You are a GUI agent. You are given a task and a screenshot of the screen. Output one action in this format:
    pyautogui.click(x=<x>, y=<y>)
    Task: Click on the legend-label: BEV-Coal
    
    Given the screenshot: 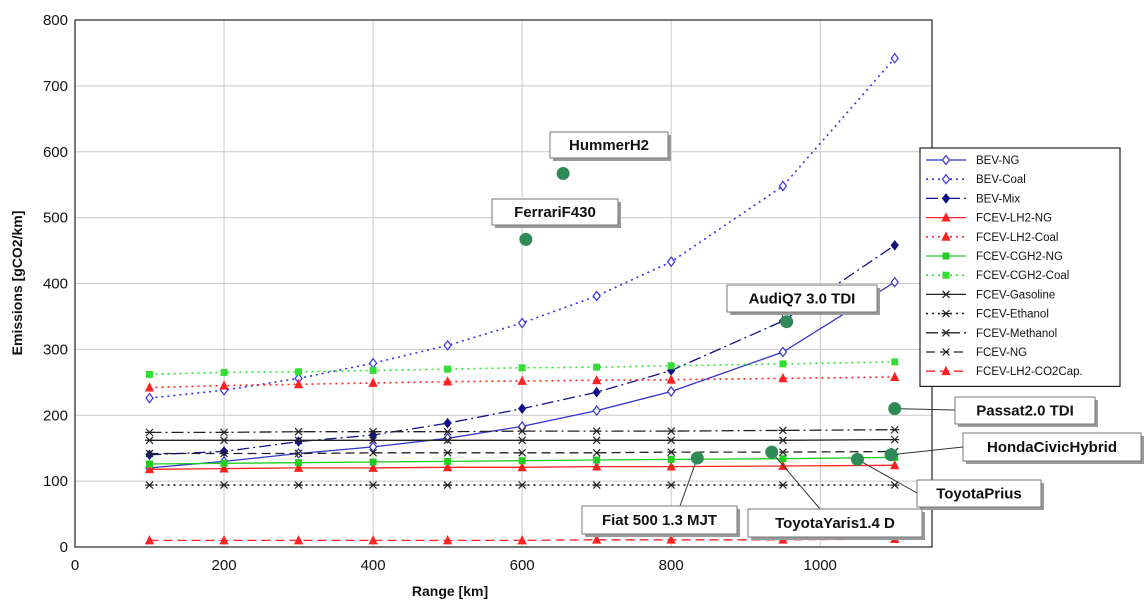 What is the action you would take?
    pyautogui.click(x=1001, y=180)
    